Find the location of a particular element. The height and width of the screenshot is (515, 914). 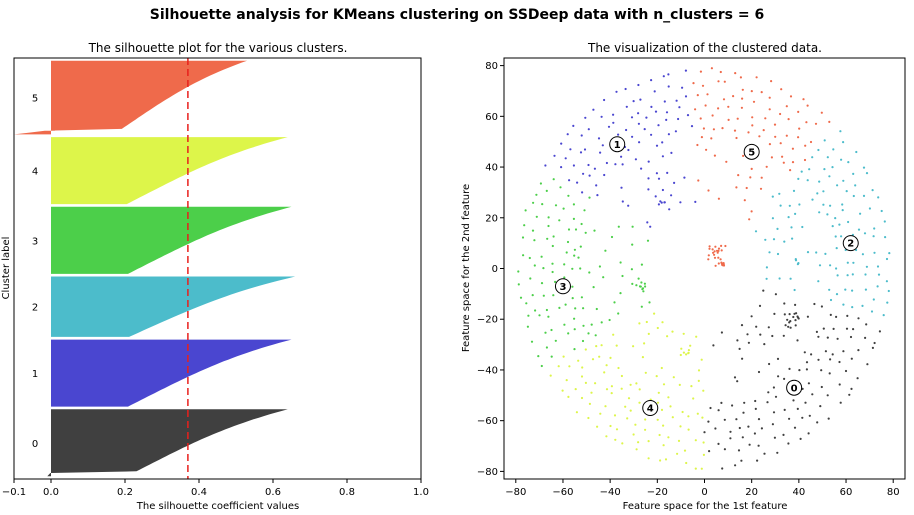

scatter-xticks: −80 −60 −40 −20 0 20 40 60 80 is located at coordinates (702, 488).